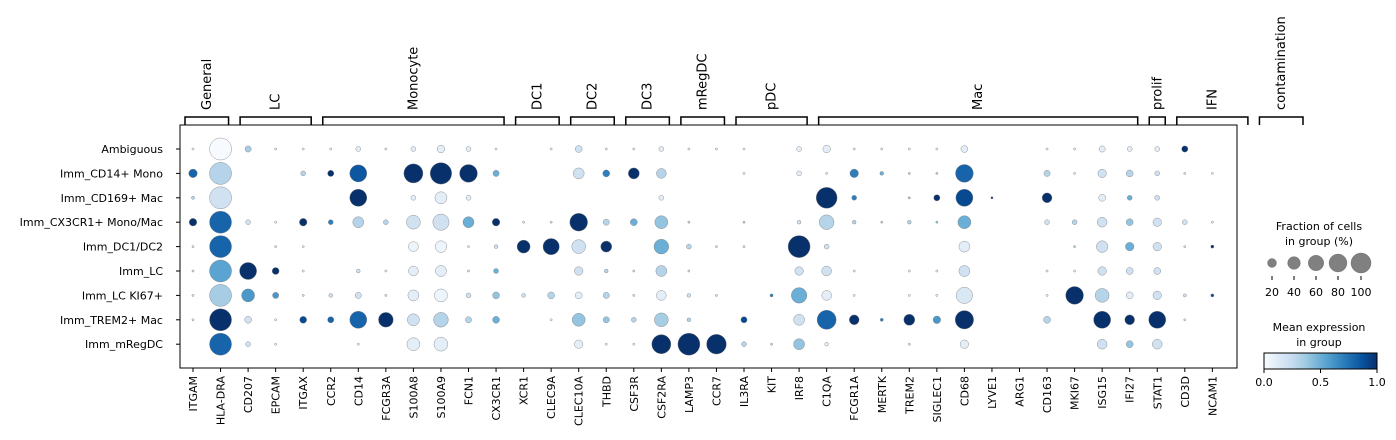 The width and height of the screenshot is (1396, 440). I want to click on dot-imm-lc-cd68, so click(964, 271).